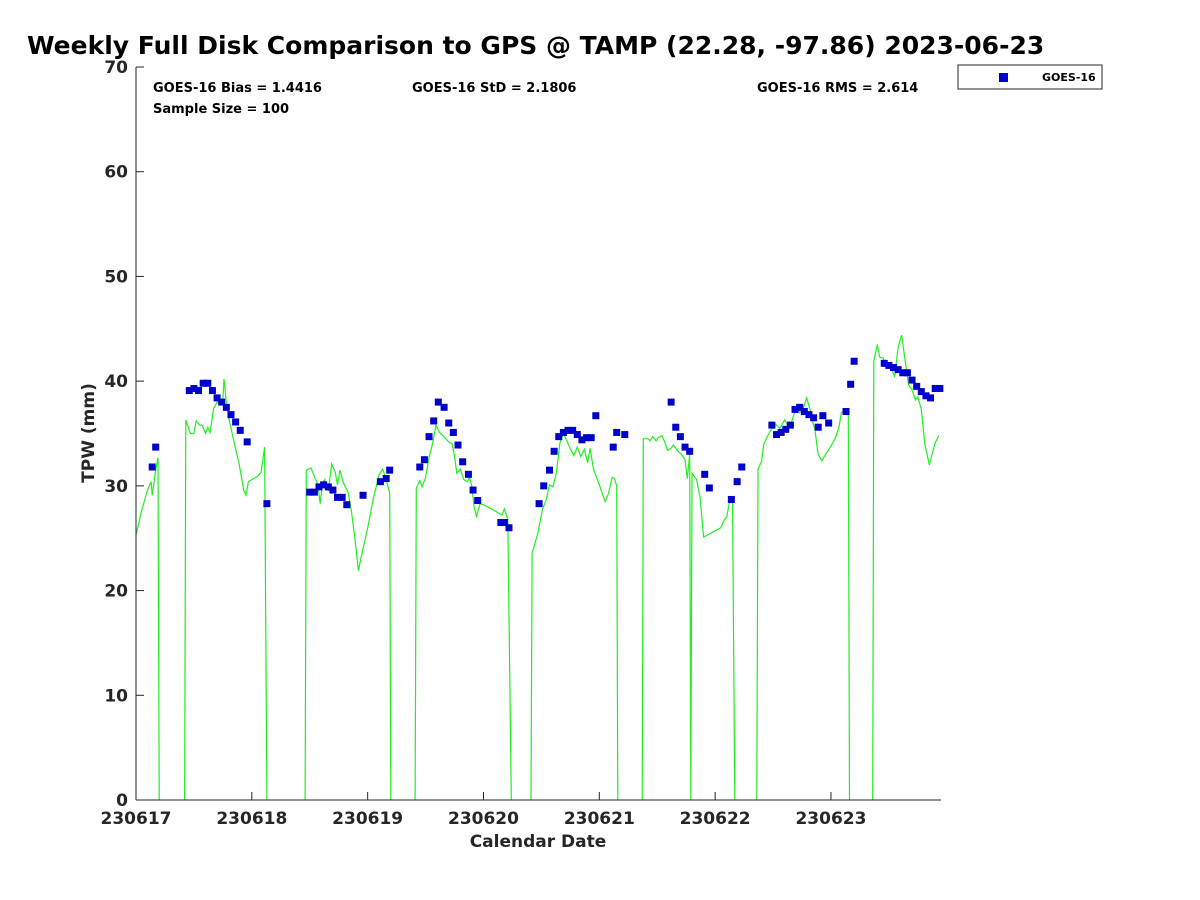  What do you see at coordinates (538, 842) in the screenshot?
I see `x-axis-label: Calendar Date` at bounding box center [538, 842].